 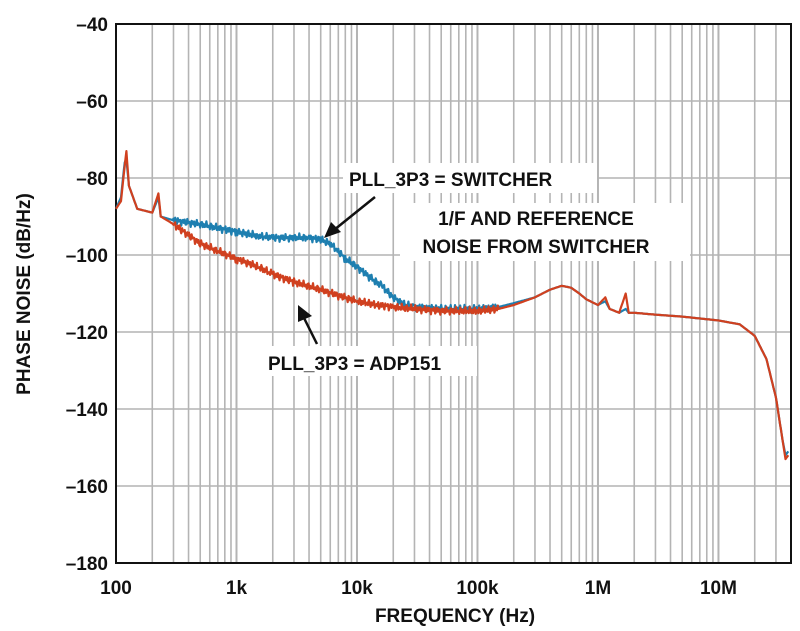 I want to click on annotation-note: 1/F AND REFERENCE NOISE FROM SWITCHER, so click(x=545, y=232).